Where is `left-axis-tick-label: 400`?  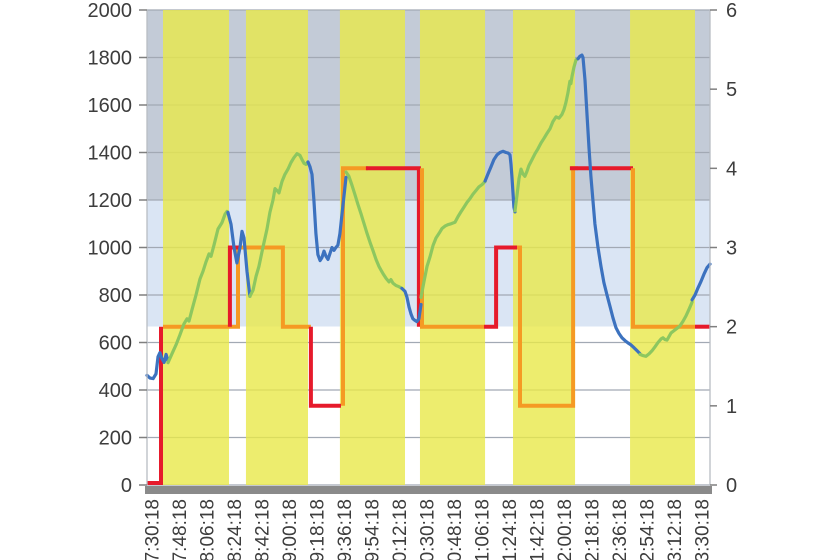
left-axis-tick-label: 400 is located at coordinates (115, 391).